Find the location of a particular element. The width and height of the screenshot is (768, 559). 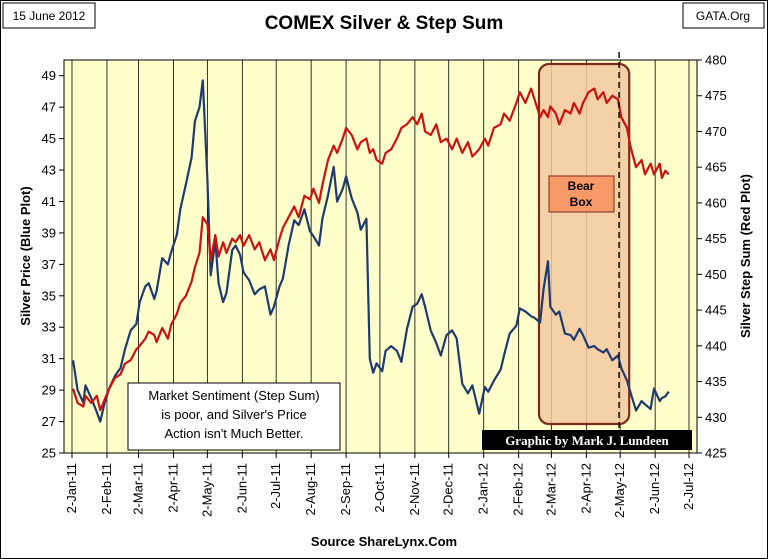

date-label: 15 June 2012 is located at coordinates (49, 16).